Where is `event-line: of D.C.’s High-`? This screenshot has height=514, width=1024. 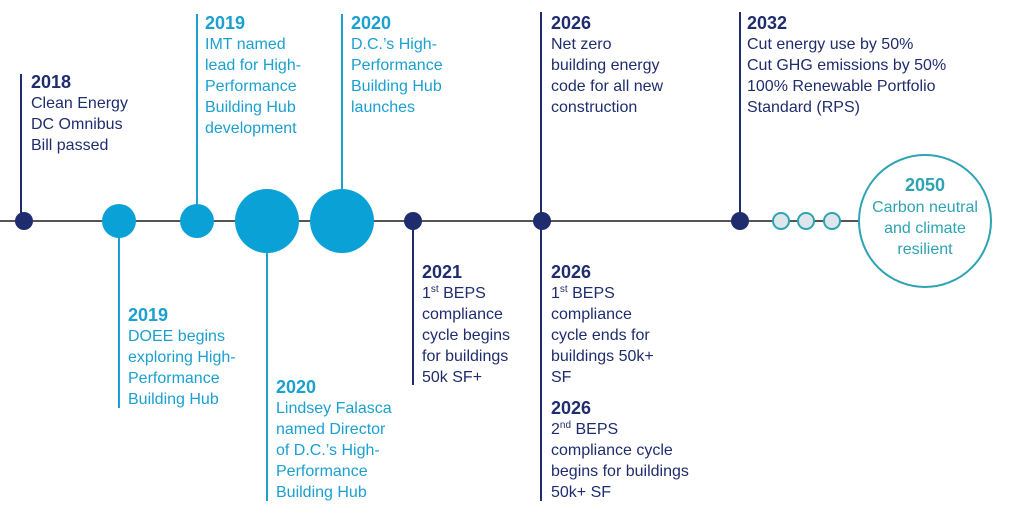
event-line: of D.C.’s High- is located at coordinates (328, 450).